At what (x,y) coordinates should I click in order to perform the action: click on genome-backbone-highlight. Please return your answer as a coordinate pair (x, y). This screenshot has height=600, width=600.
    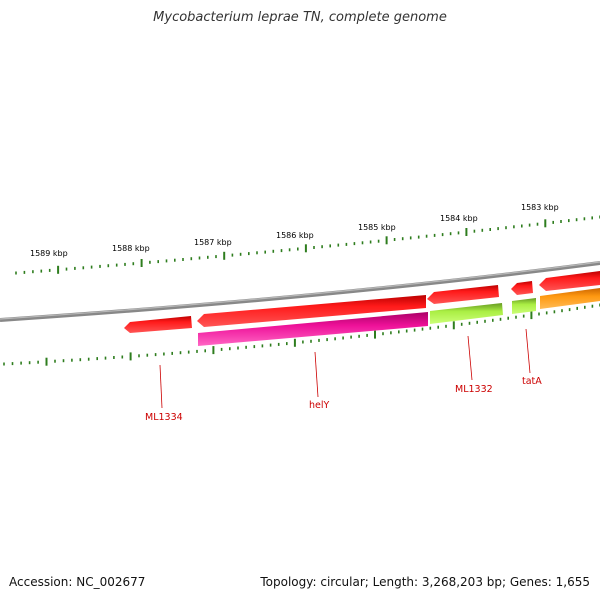
    Looking at the image, I should click on (300, 290).